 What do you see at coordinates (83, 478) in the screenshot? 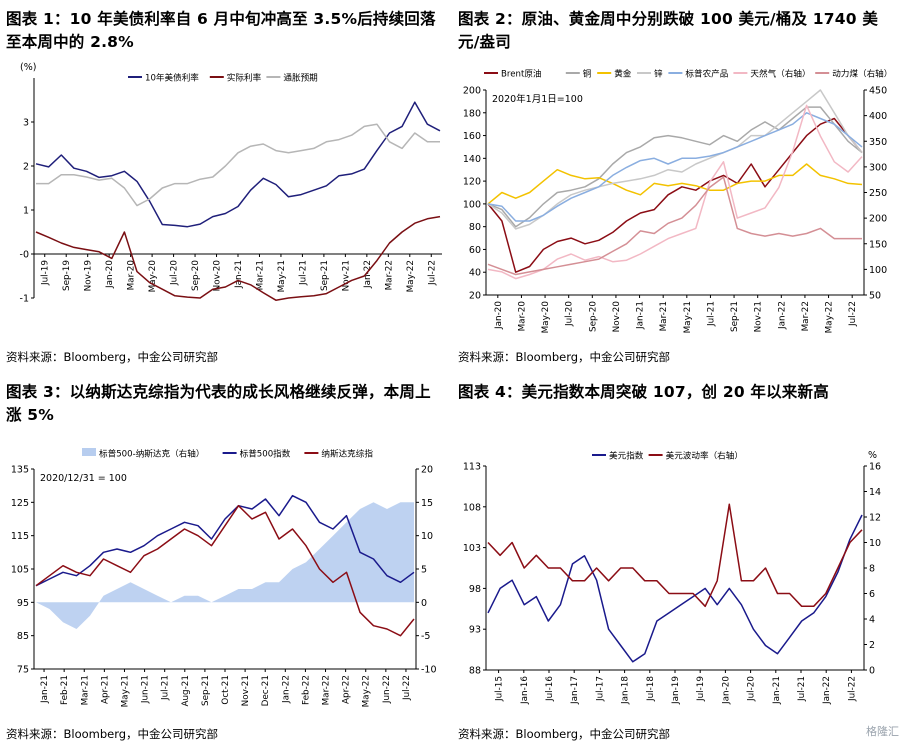
I see `chart-annotation: 2020/12/31 = 100` at bounding box center [83, 478].